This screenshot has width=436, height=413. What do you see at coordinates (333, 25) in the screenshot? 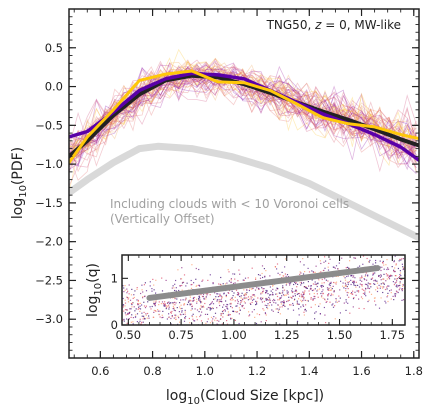
I see `plot-annotation: TNG50, z = 0, MW-like` at bounding box center [333, 25].